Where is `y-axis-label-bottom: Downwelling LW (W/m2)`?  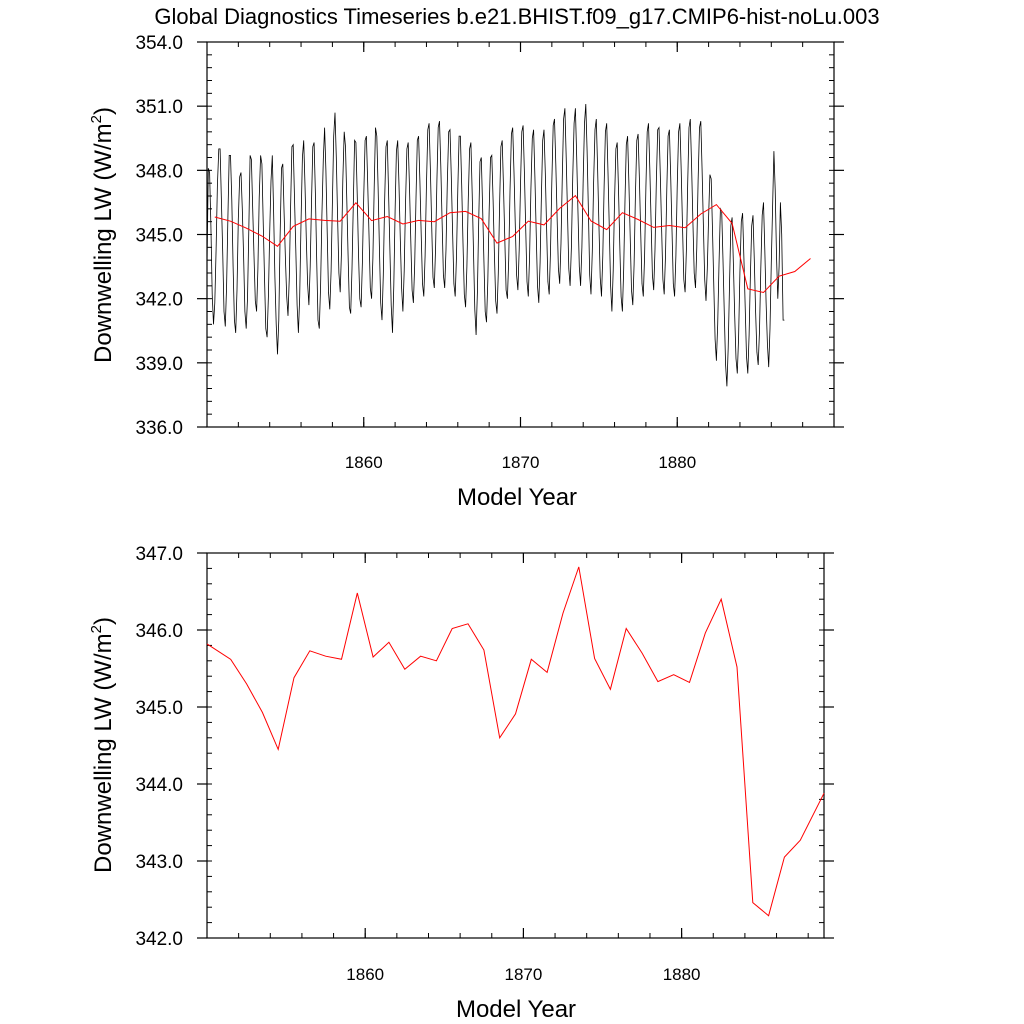 y-axis-label-bottom: Downwelling LW (W/m2) is located at coordinates (102, 745).